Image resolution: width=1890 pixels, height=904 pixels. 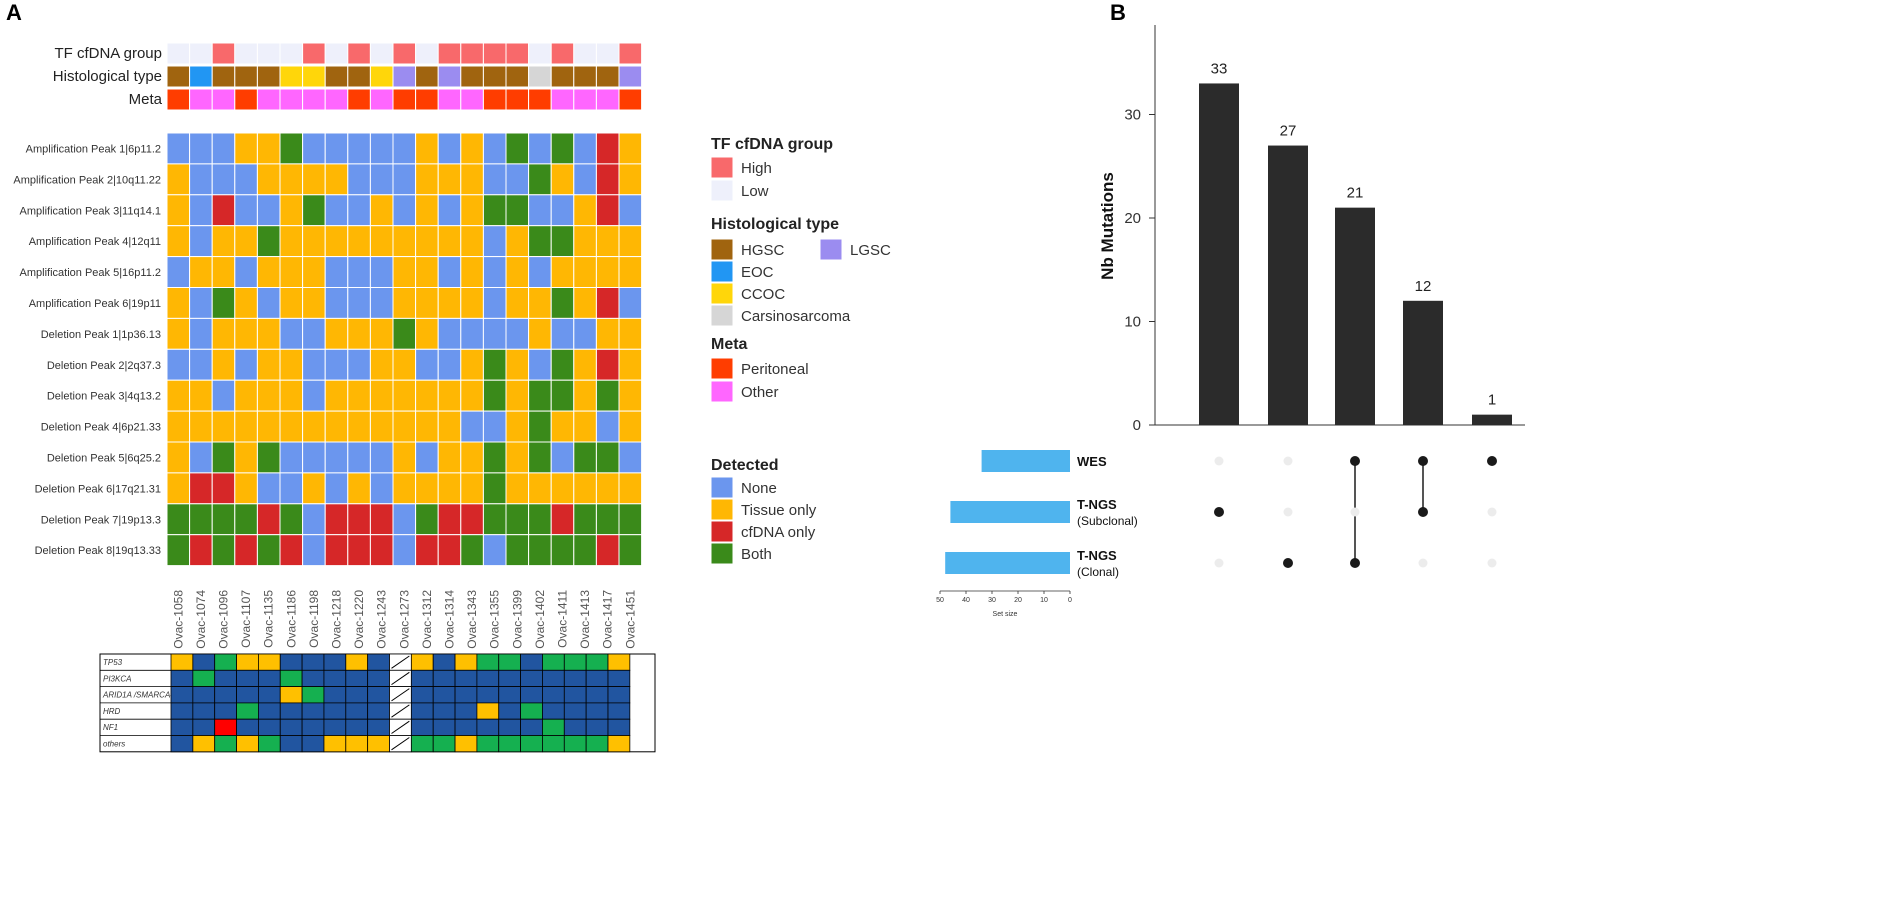 I want to click on bar, so click(x=1219, y=254).